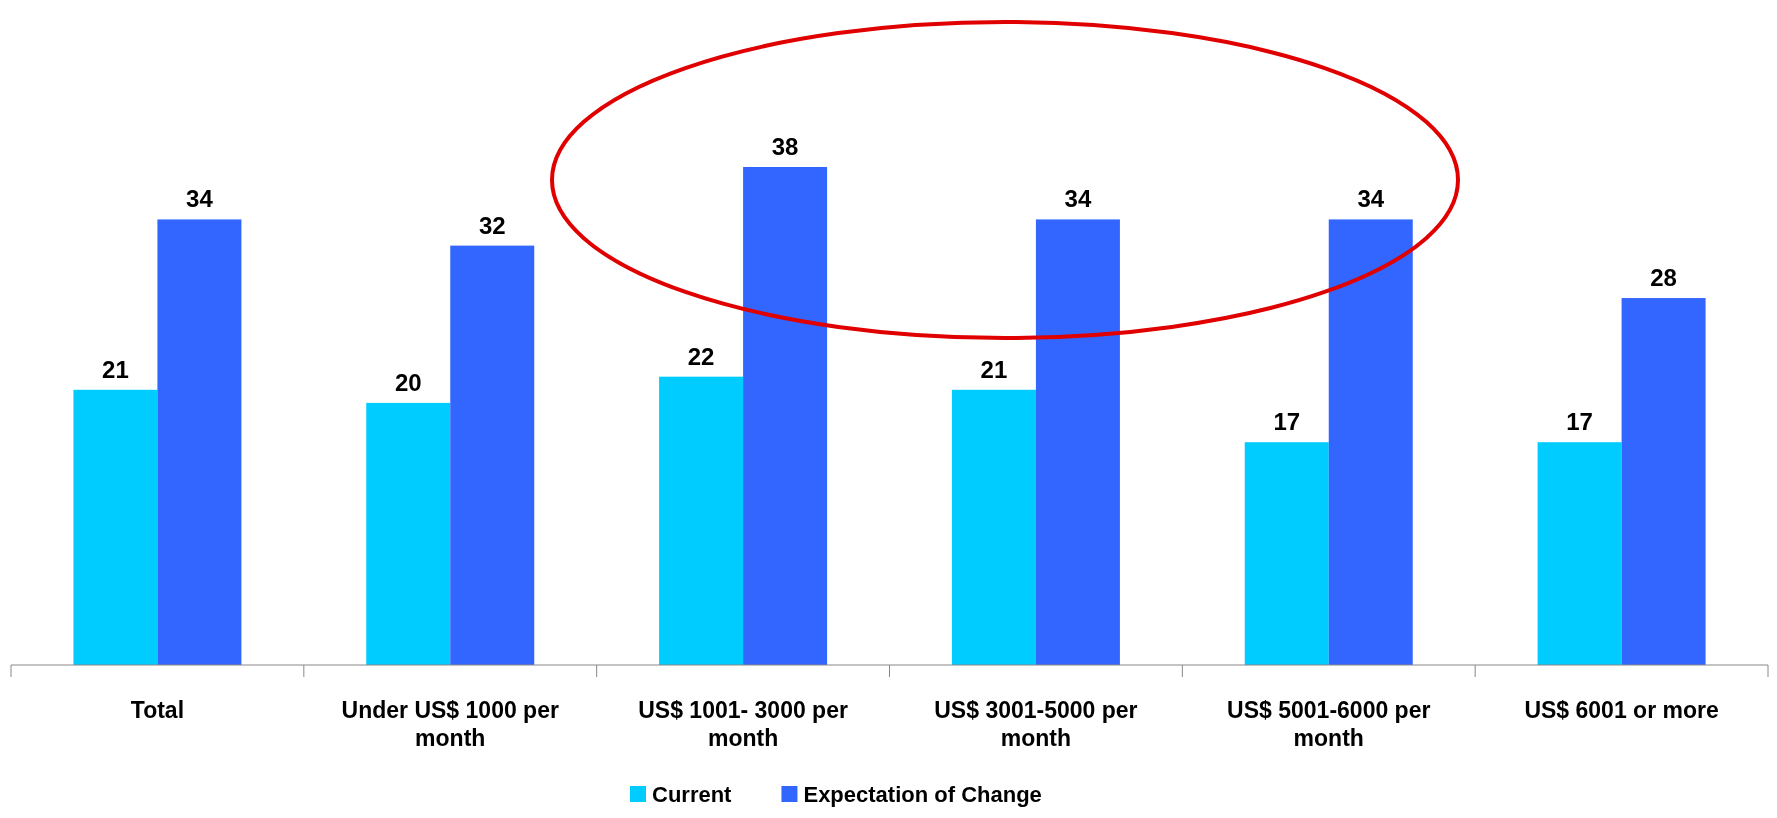 This screenshot has width=1777, height=818. I want to click on data-label: 38, so click(785, 146).